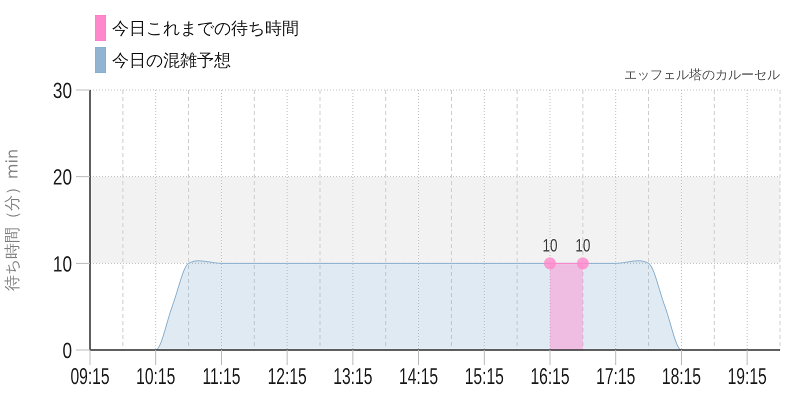 This screenshot has width=800, height=400. I want to click on y-tick-label: 30, so click(62, 91).